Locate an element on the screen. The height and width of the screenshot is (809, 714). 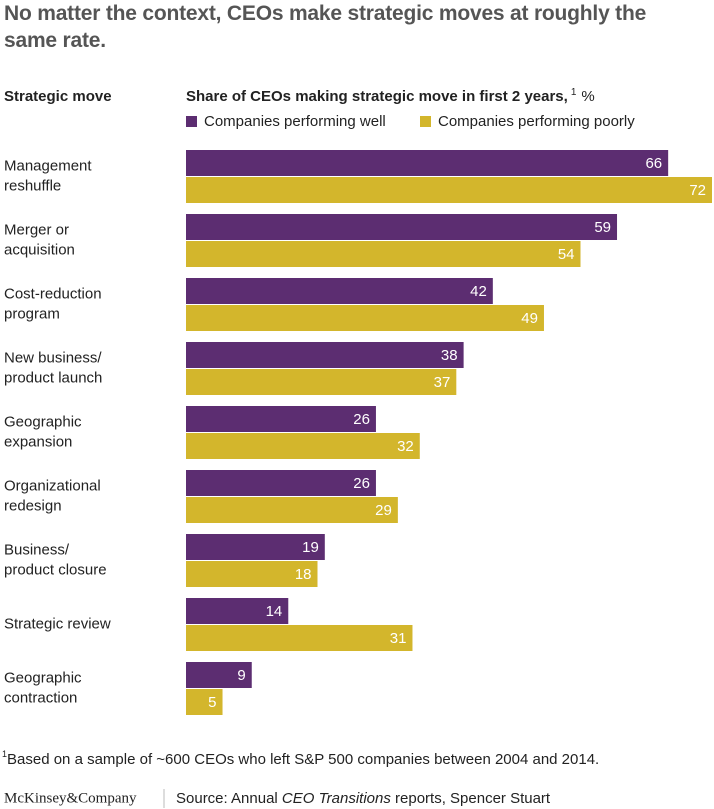
category-label: New business/product launch is located at coordinates (53, 367).